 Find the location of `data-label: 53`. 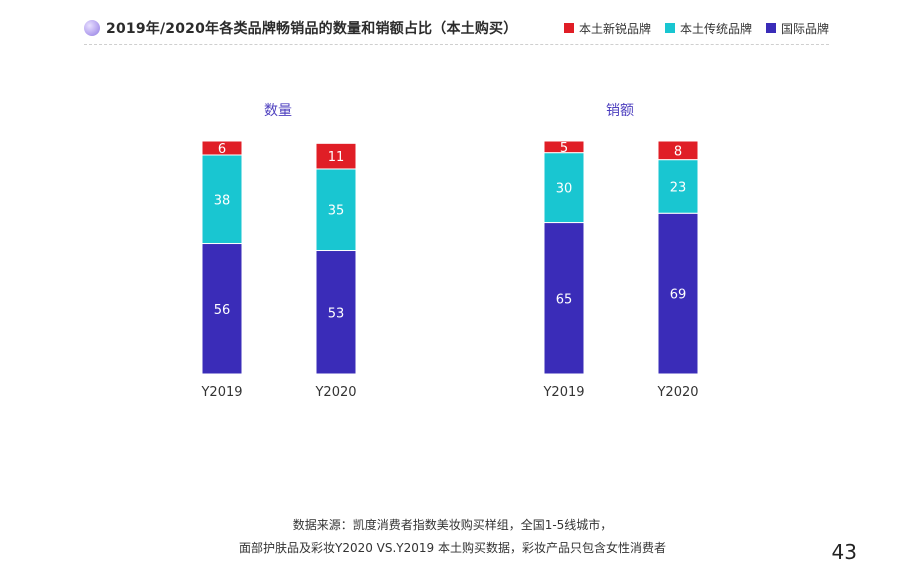

data-label: 53 is located at coordinates (336, 313).